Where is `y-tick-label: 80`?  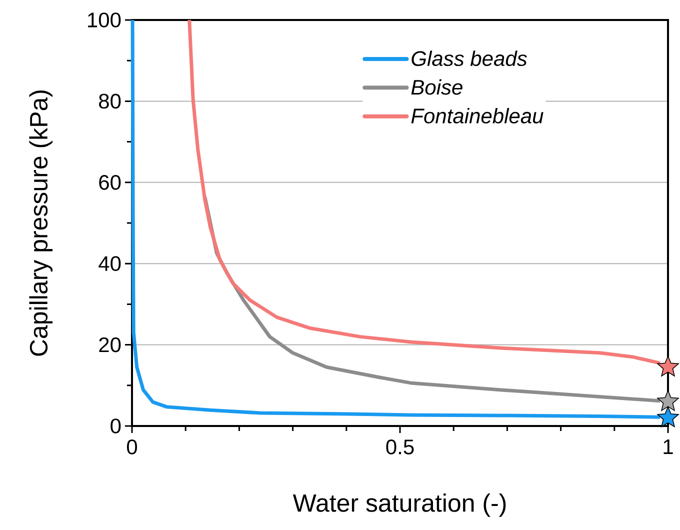
y-tick-label: 80 is located at coordinates (110, 101).